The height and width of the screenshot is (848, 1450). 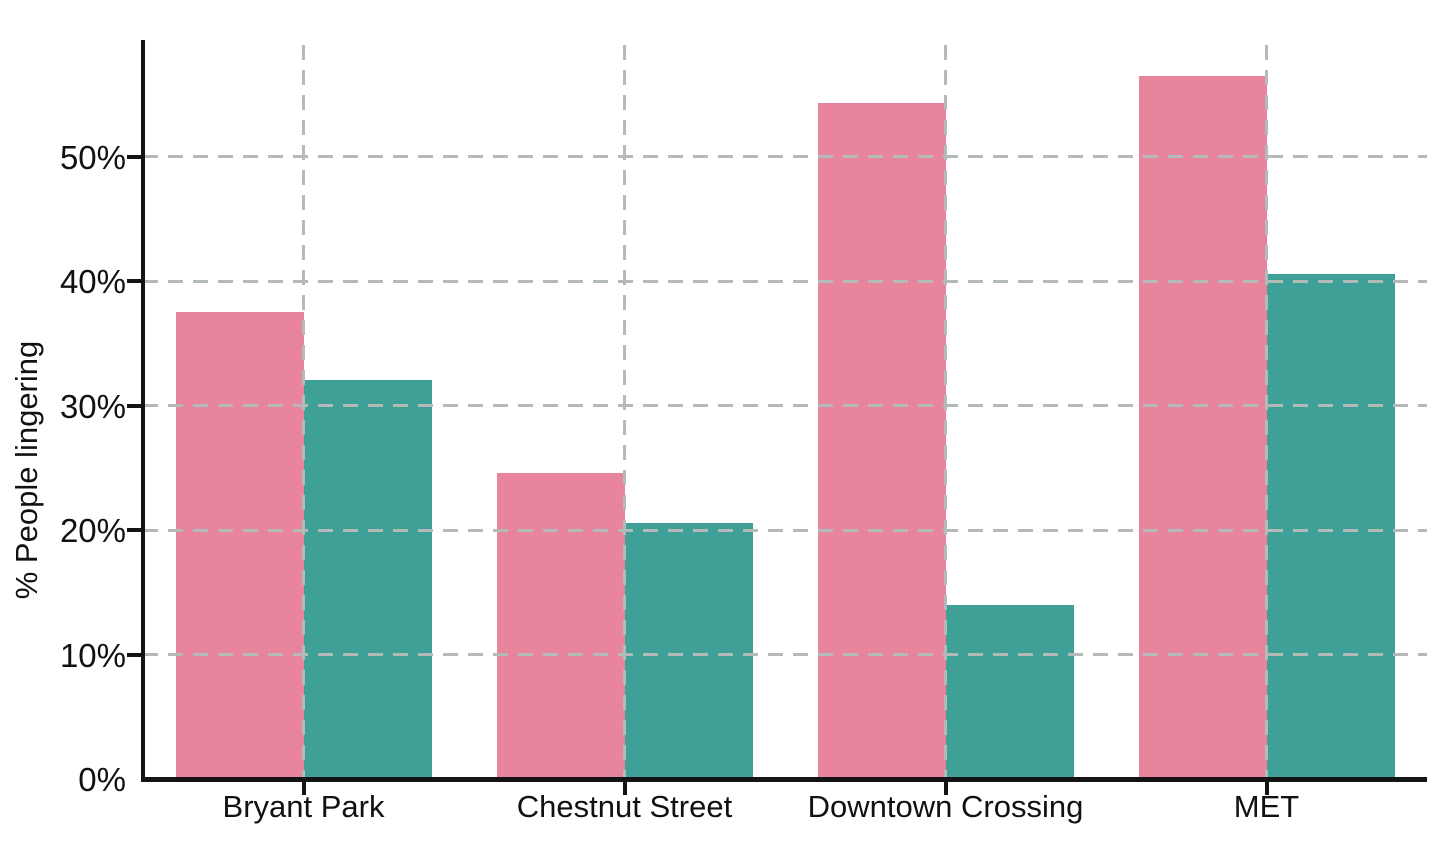 I want to click on y-tick-label: 30%, so click(x=92, y=406).